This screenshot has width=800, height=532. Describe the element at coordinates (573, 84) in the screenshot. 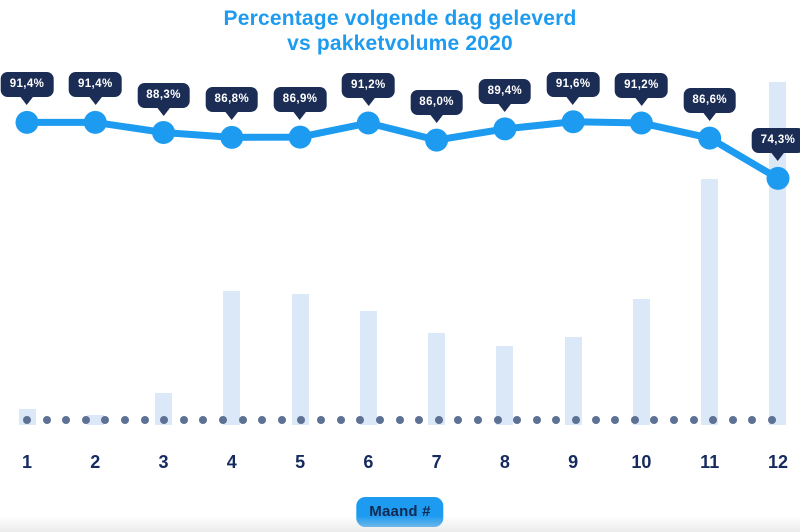

I see `value-badge-month-9: 91,6%` at that location.